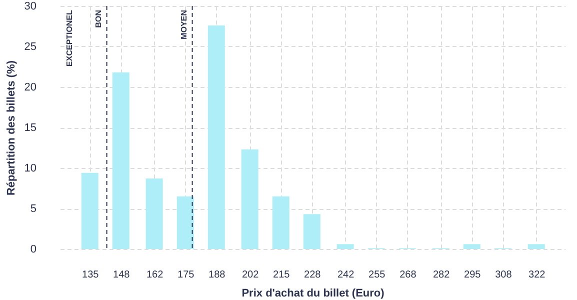 The width and height of the screenshot is (577, 300). What do you see at coordinates (121, 275) in the screenshot?
I see `x-tick-label: 148` at bounding box center [121, 275].